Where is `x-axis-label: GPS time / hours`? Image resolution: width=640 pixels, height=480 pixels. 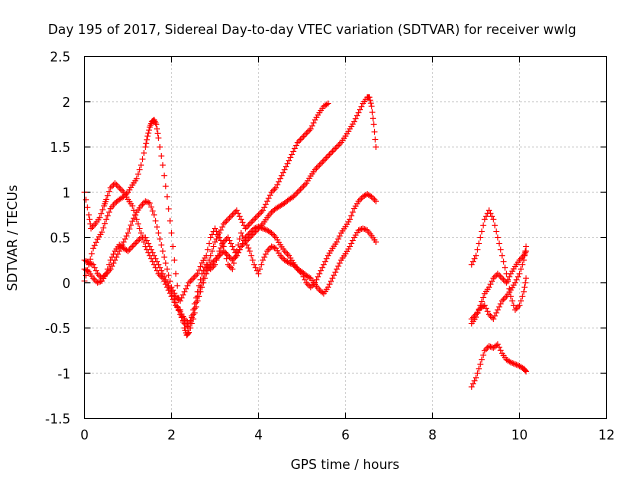
x-axis-label: GPS time / hours is located at coordinates (345, 465).